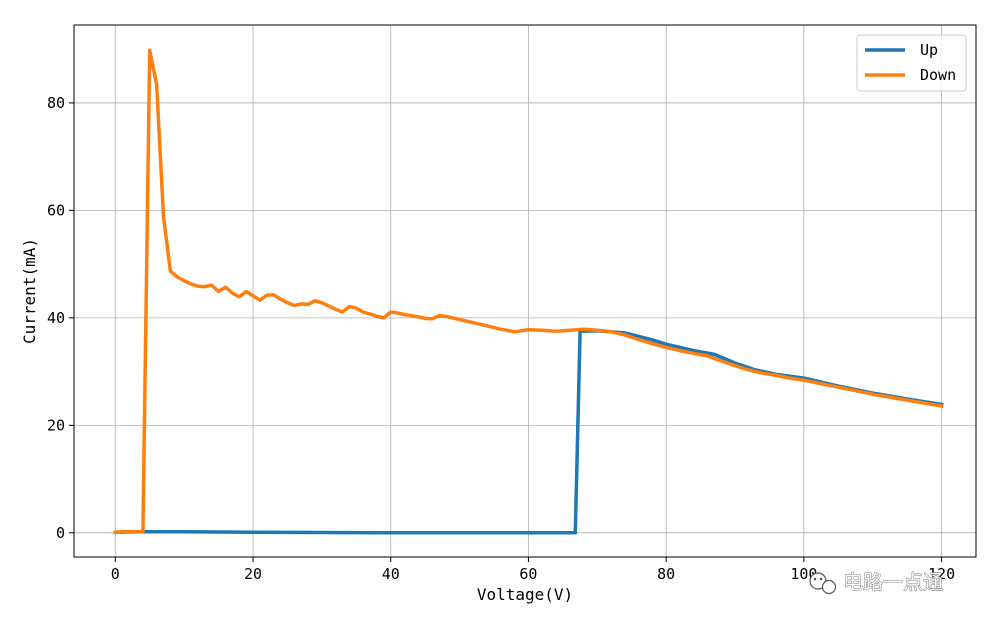 The height and width of the screenshot is (625, 1000). What do you see at coordinates (938, 75) in the screenshot?
I see `legend-label-down: Down` at bounding box center [938, 75].